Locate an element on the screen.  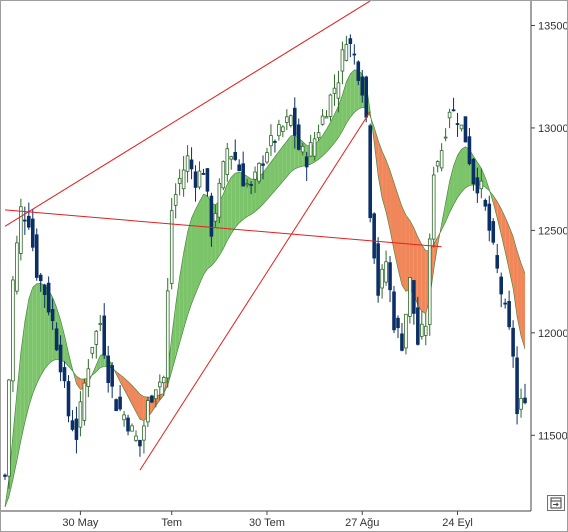
export-button is located at coordinates (556, 503).